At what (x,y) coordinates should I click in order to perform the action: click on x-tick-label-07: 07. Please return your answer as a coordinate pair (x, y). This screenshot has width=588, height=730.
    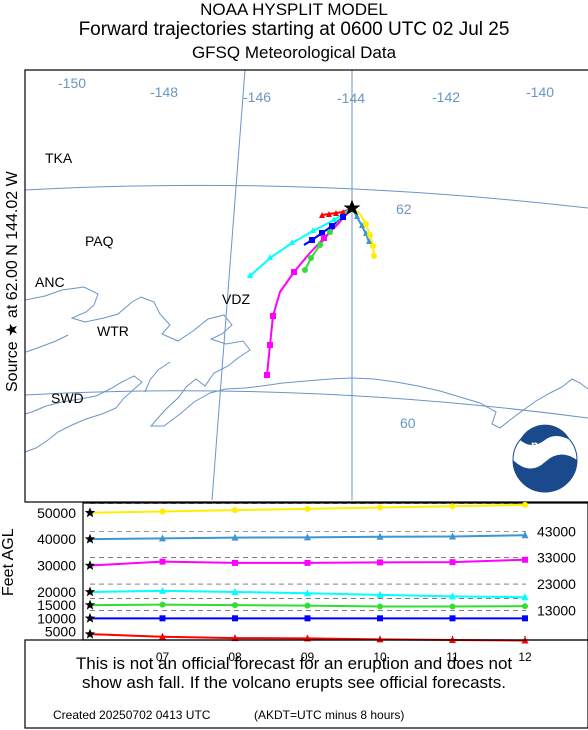
    Looking at the image, I should click on (163, 657).